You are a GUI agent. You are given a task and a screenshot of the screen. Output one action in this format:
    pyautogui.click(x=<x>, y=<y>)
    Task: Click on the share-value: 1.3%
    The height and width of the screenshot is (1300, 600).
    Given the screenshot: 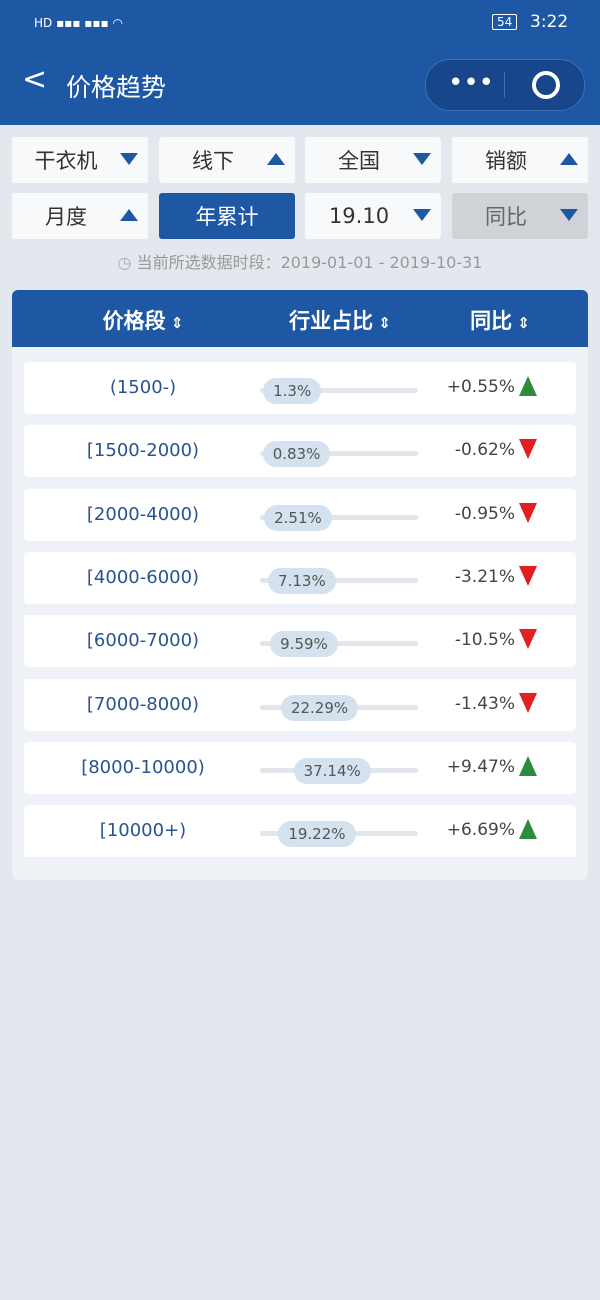 What is the action you would take?
    pyautogui.click(x=292, y=391)
    